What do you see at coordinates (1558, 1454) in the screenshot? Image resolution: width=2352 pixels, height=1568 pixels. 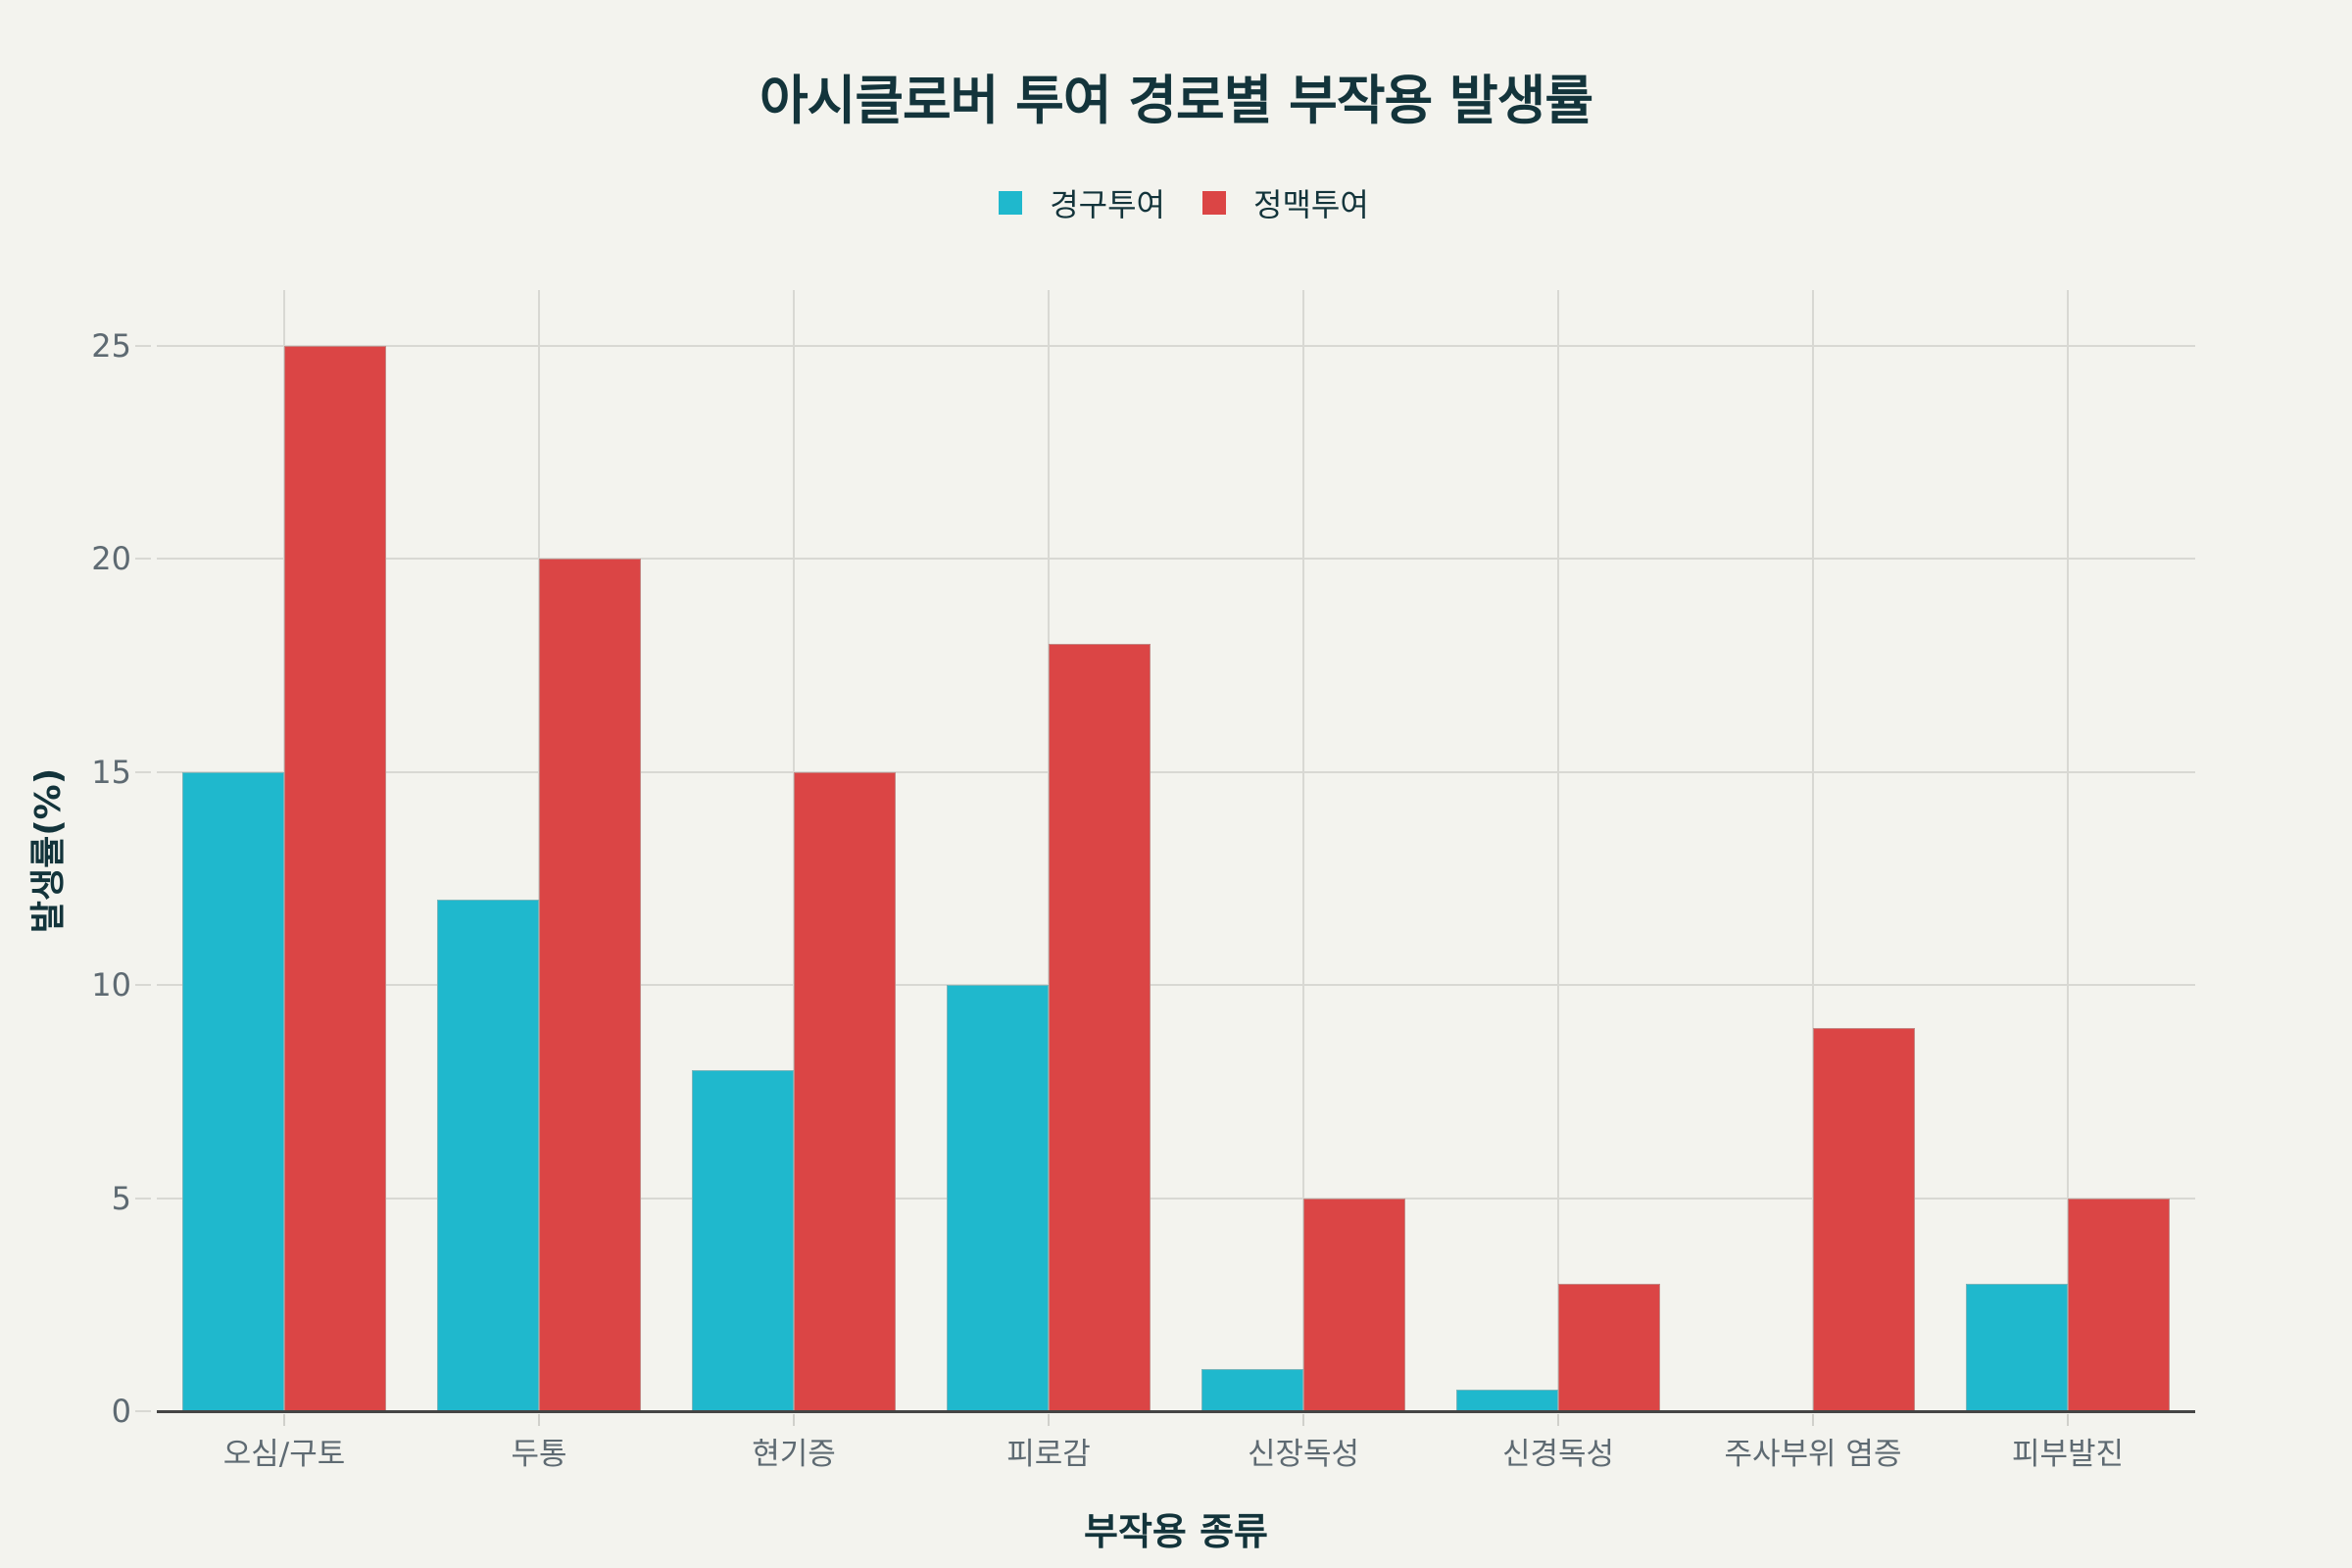 I see `x-tick-label: 신경독성` at bounding box center [1558, 1454].